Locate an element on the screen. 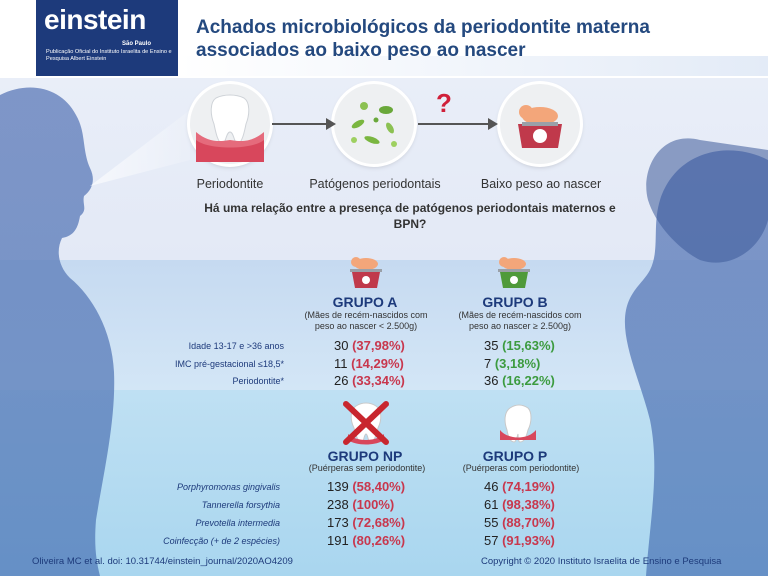  pathogens-circle is located at coordinates (374, 124).